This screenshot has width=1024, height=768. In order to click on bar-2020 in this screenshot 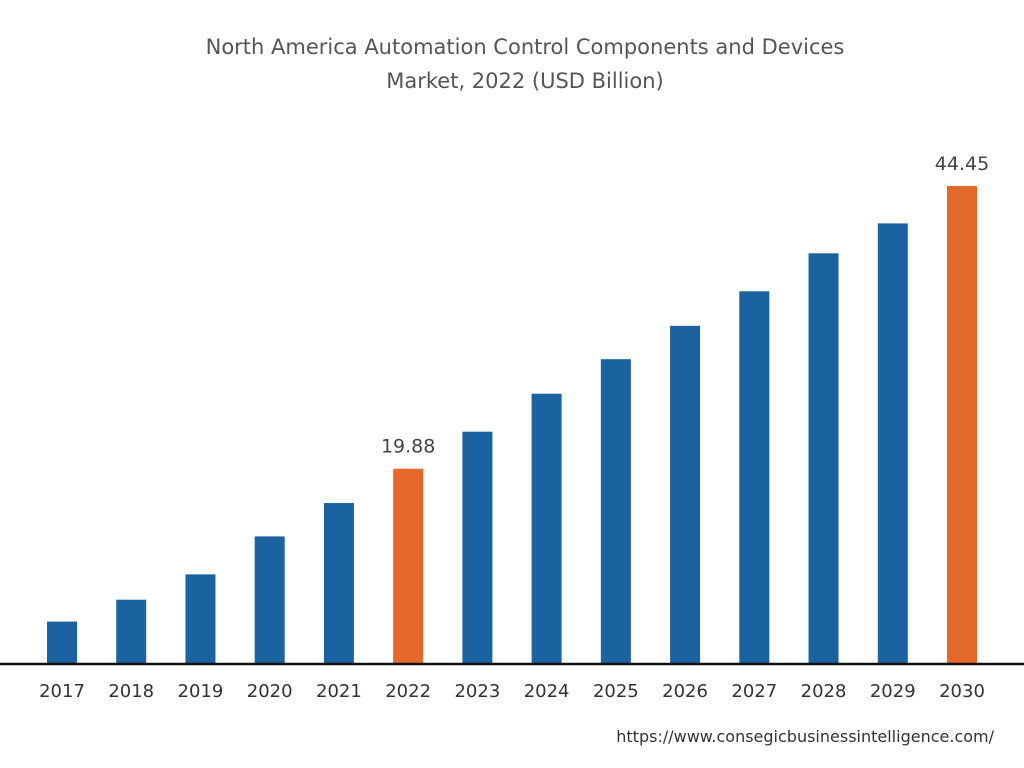, I will do `click(269, 599)`.